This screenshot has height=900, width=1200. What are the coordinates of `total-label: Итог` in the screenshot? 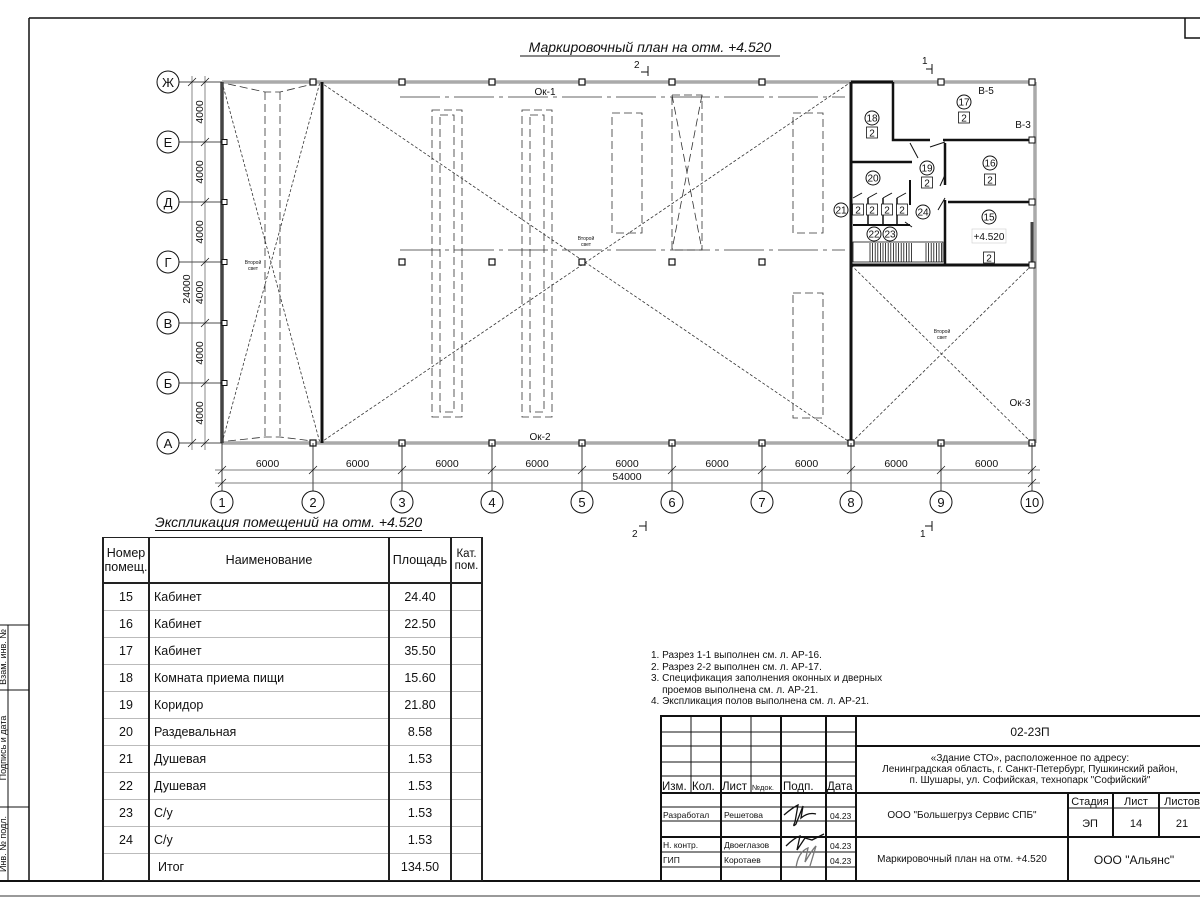 It's located at (269, 867).